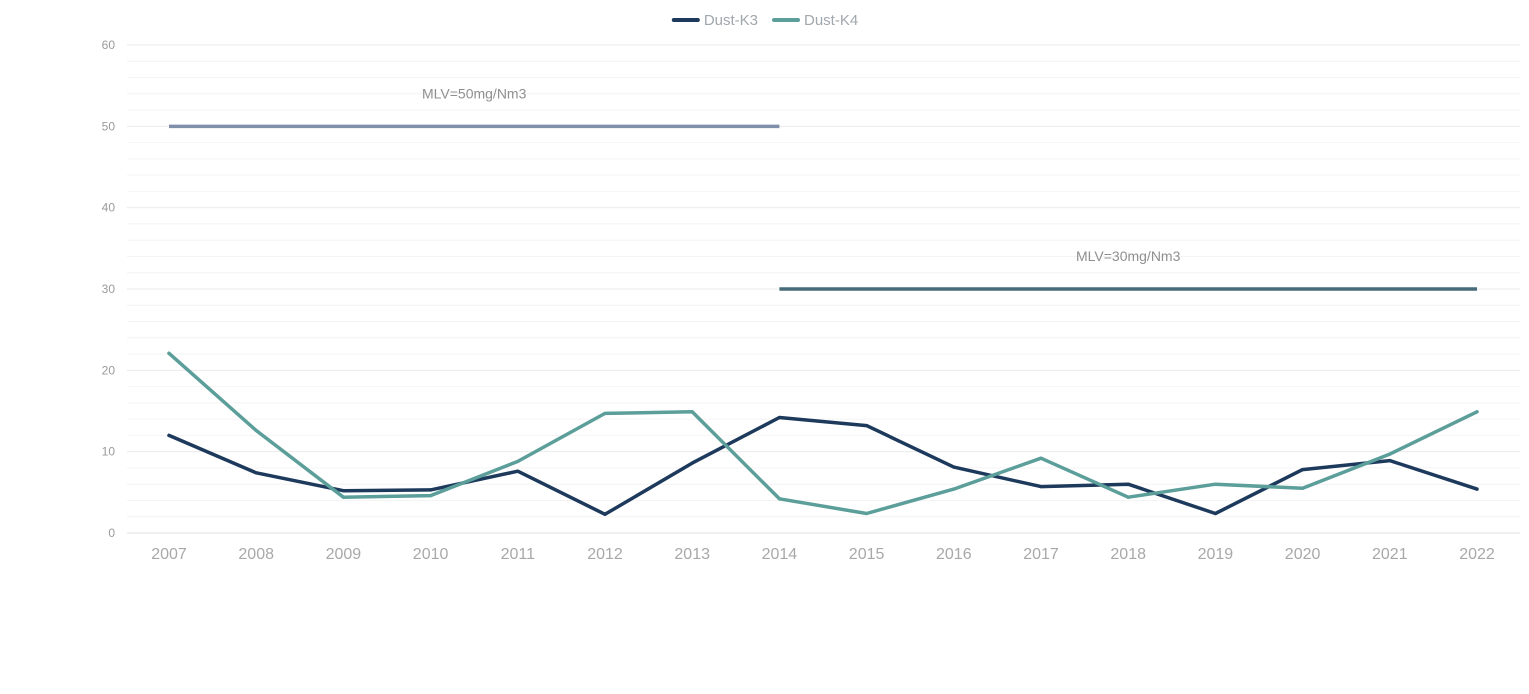 The width and height of the screenshot is (1529, 694). I want to click on x-tick-label: 2011, so click(518, 554).